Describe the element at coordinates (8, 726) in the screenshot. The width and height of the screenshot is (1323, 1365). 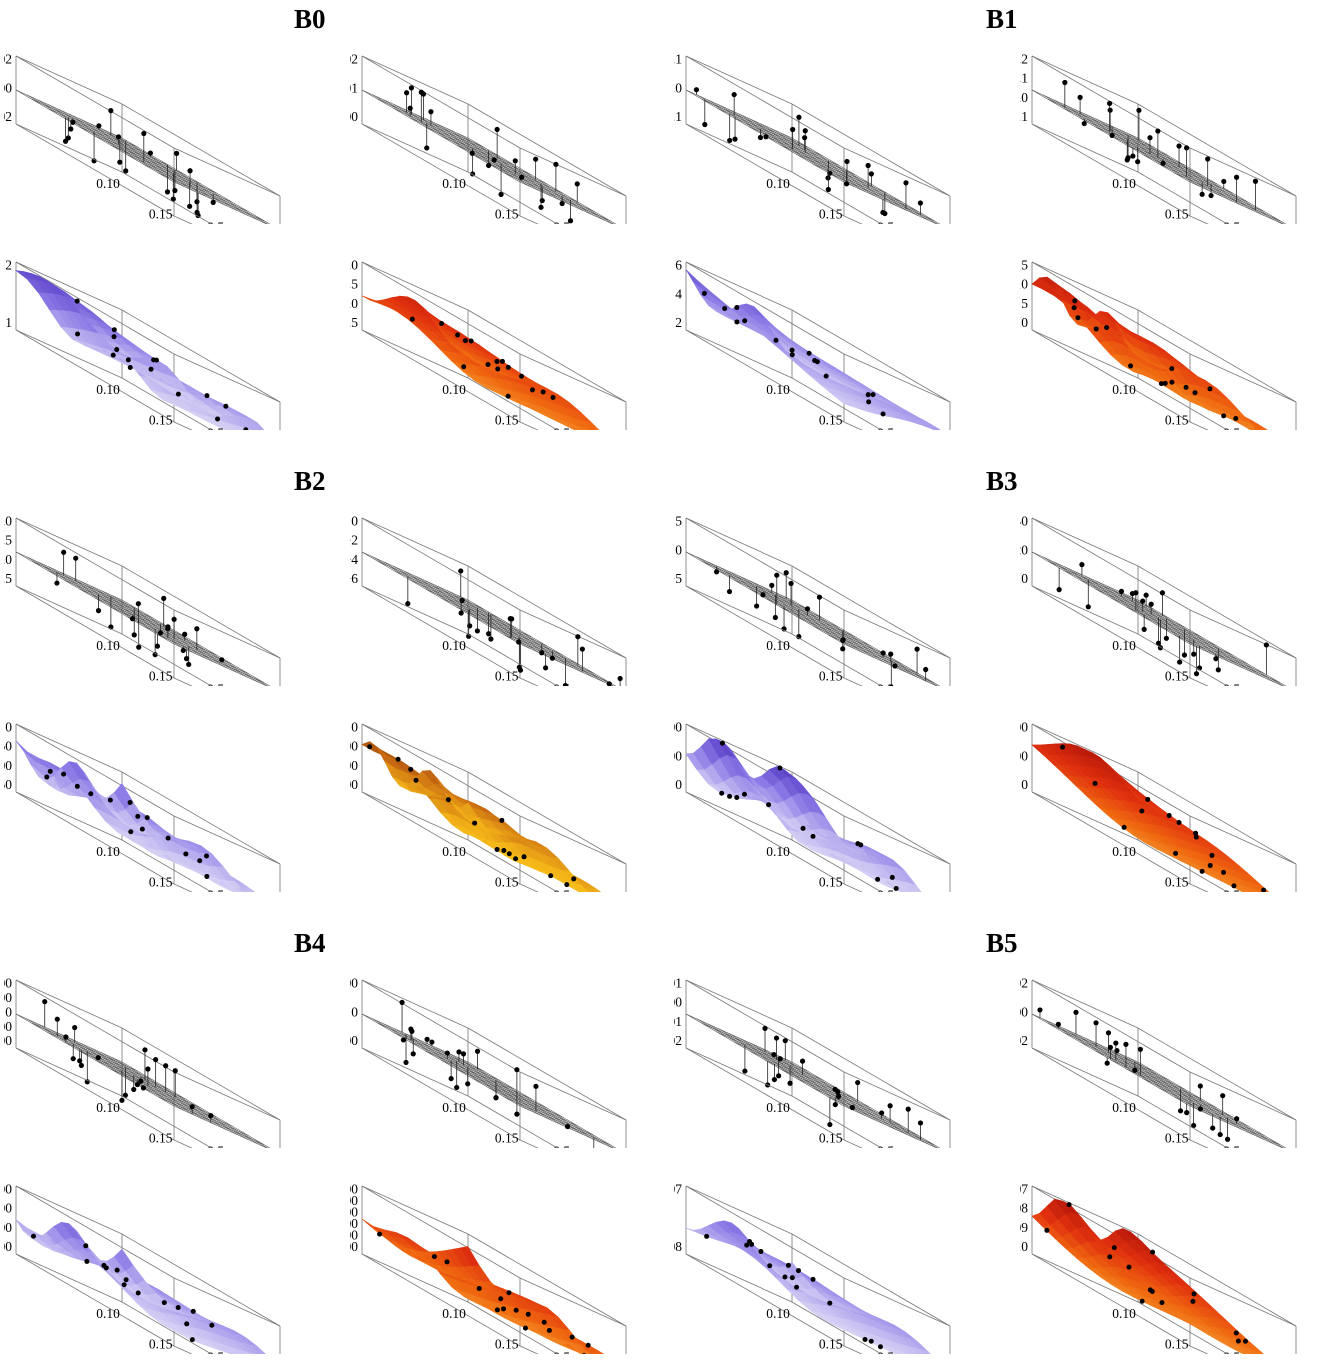
I see `z-tick-label: 0` at that location.